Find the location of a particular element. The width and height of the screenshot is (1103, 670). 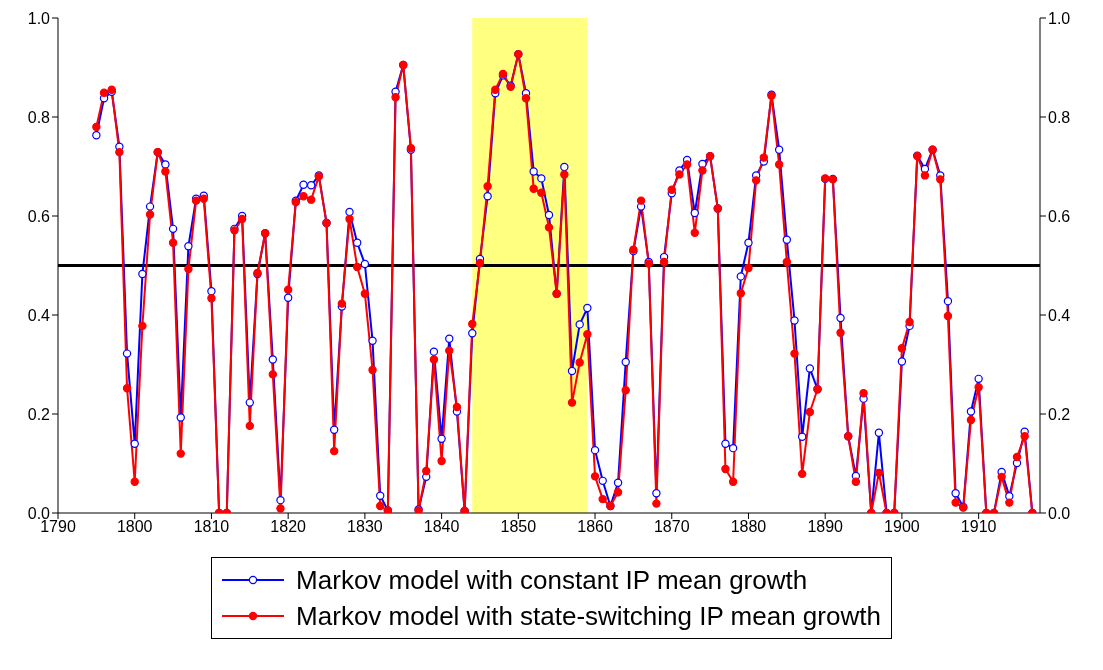

legend-label: Markov model with constant IP mean growth is located at coordinates (552, 580).